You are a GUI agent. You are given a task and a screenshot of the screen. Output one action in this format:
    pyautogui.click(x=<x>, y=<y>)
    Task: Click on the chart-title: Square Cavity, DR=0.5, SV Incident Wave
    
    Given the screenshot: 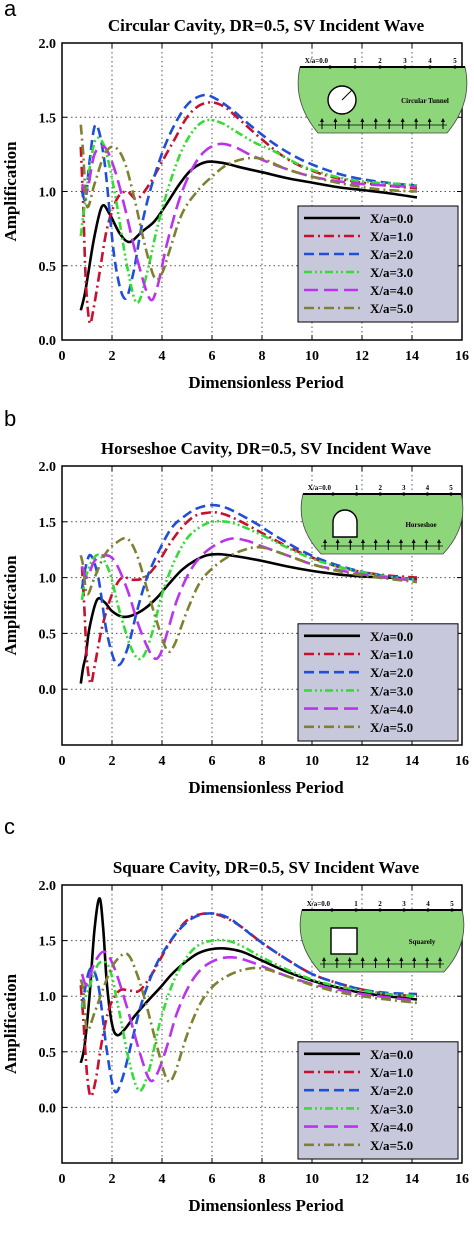 What is the action you would take?
    pyautogui.click(x=266, y=867)
    